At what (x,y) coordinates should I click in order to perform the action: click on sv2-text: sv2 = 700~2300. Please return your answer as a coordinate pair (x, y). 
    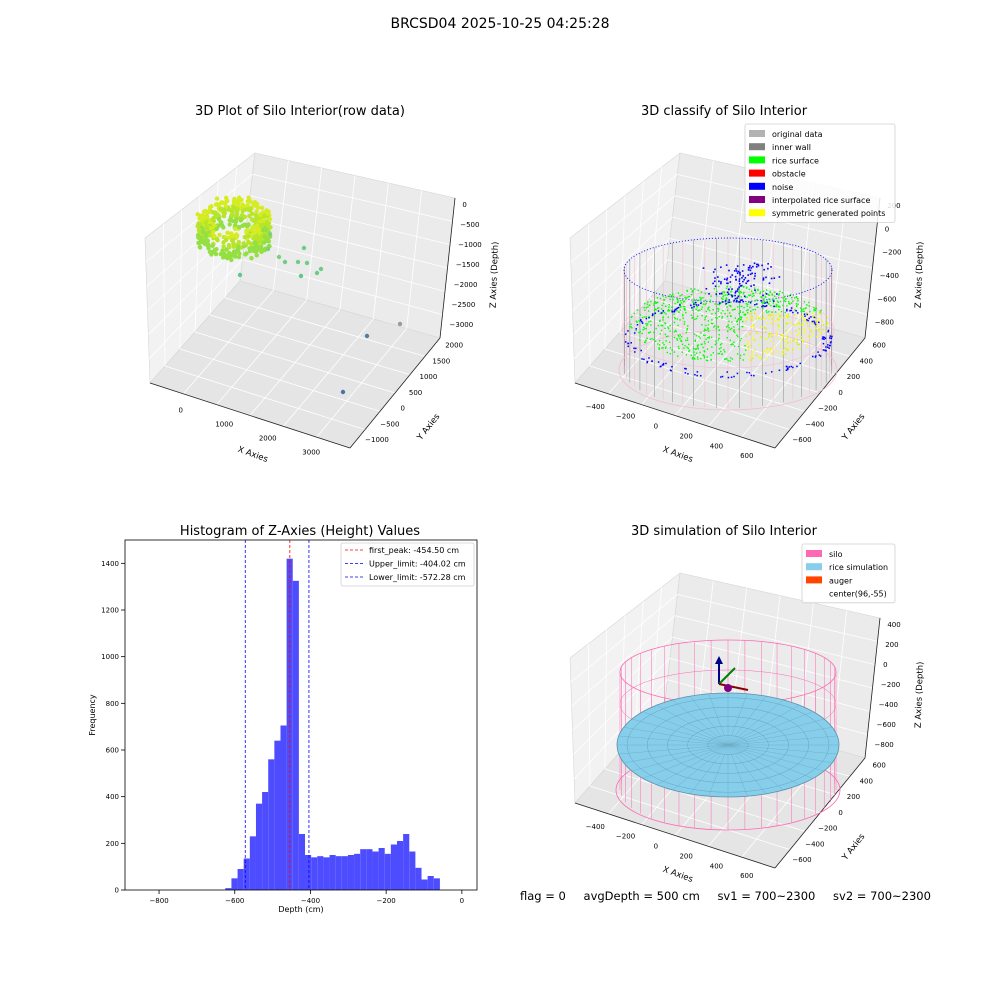
    Looking at the image, I should click on (882, 896).